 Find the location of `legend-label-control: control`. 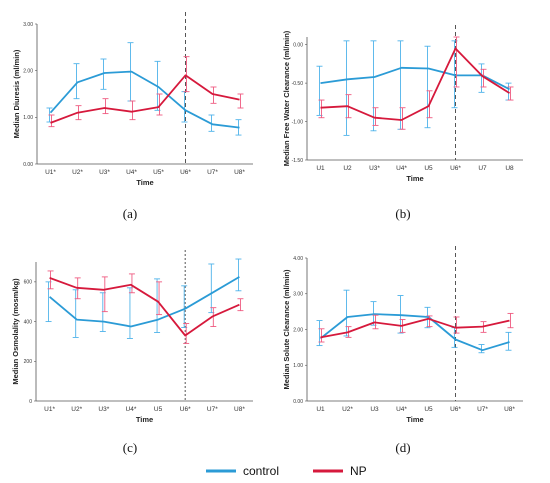

legend-label-control: control is located at coordinates (261, 471).